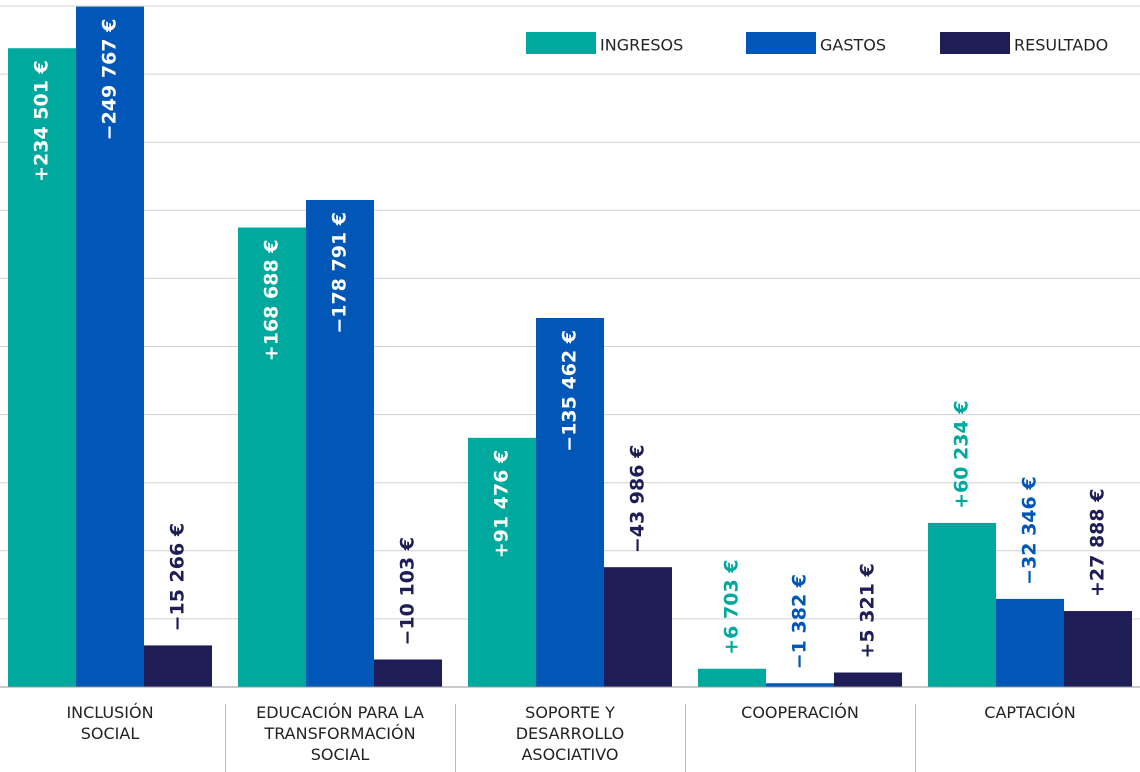 This screenshot has height=772, width=1140. I want to click on value-label: −43 986 €, so click(638, 499).